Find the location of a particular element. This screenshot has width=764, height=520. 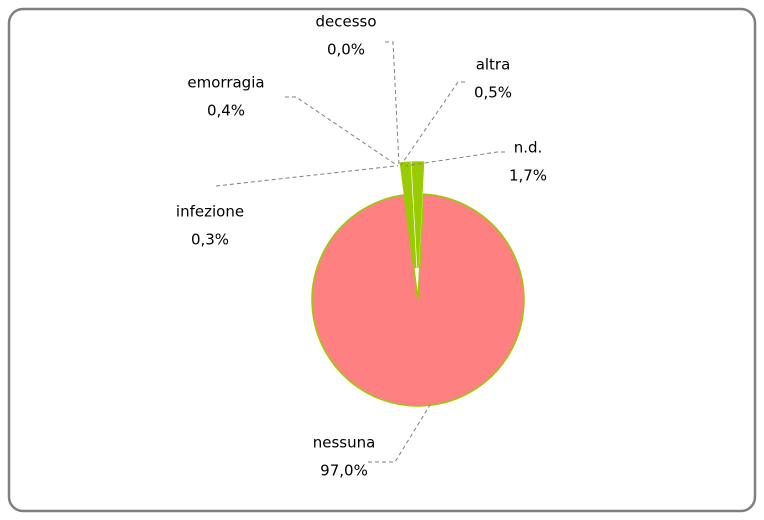

slice-label: emorragia is located at coordinates (225, 83).